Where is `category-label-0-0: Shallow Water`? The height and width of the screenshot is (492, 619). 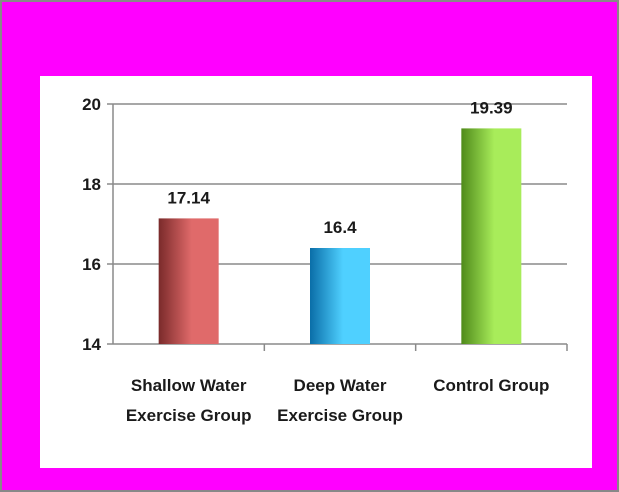
category-label-0-0: Shallow Water is located at coordinates (189, 385).